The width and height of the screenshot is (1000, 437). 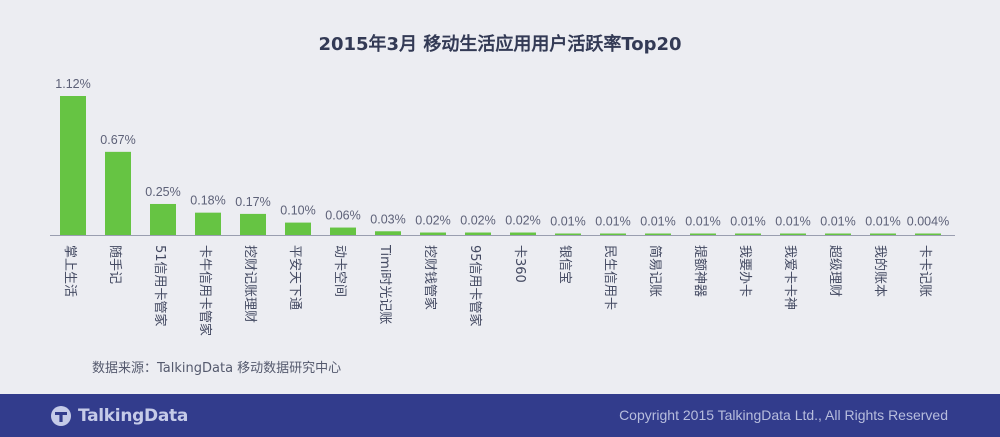 I want to click on data-label-6: 0.06%, so click(x=342, y=216).